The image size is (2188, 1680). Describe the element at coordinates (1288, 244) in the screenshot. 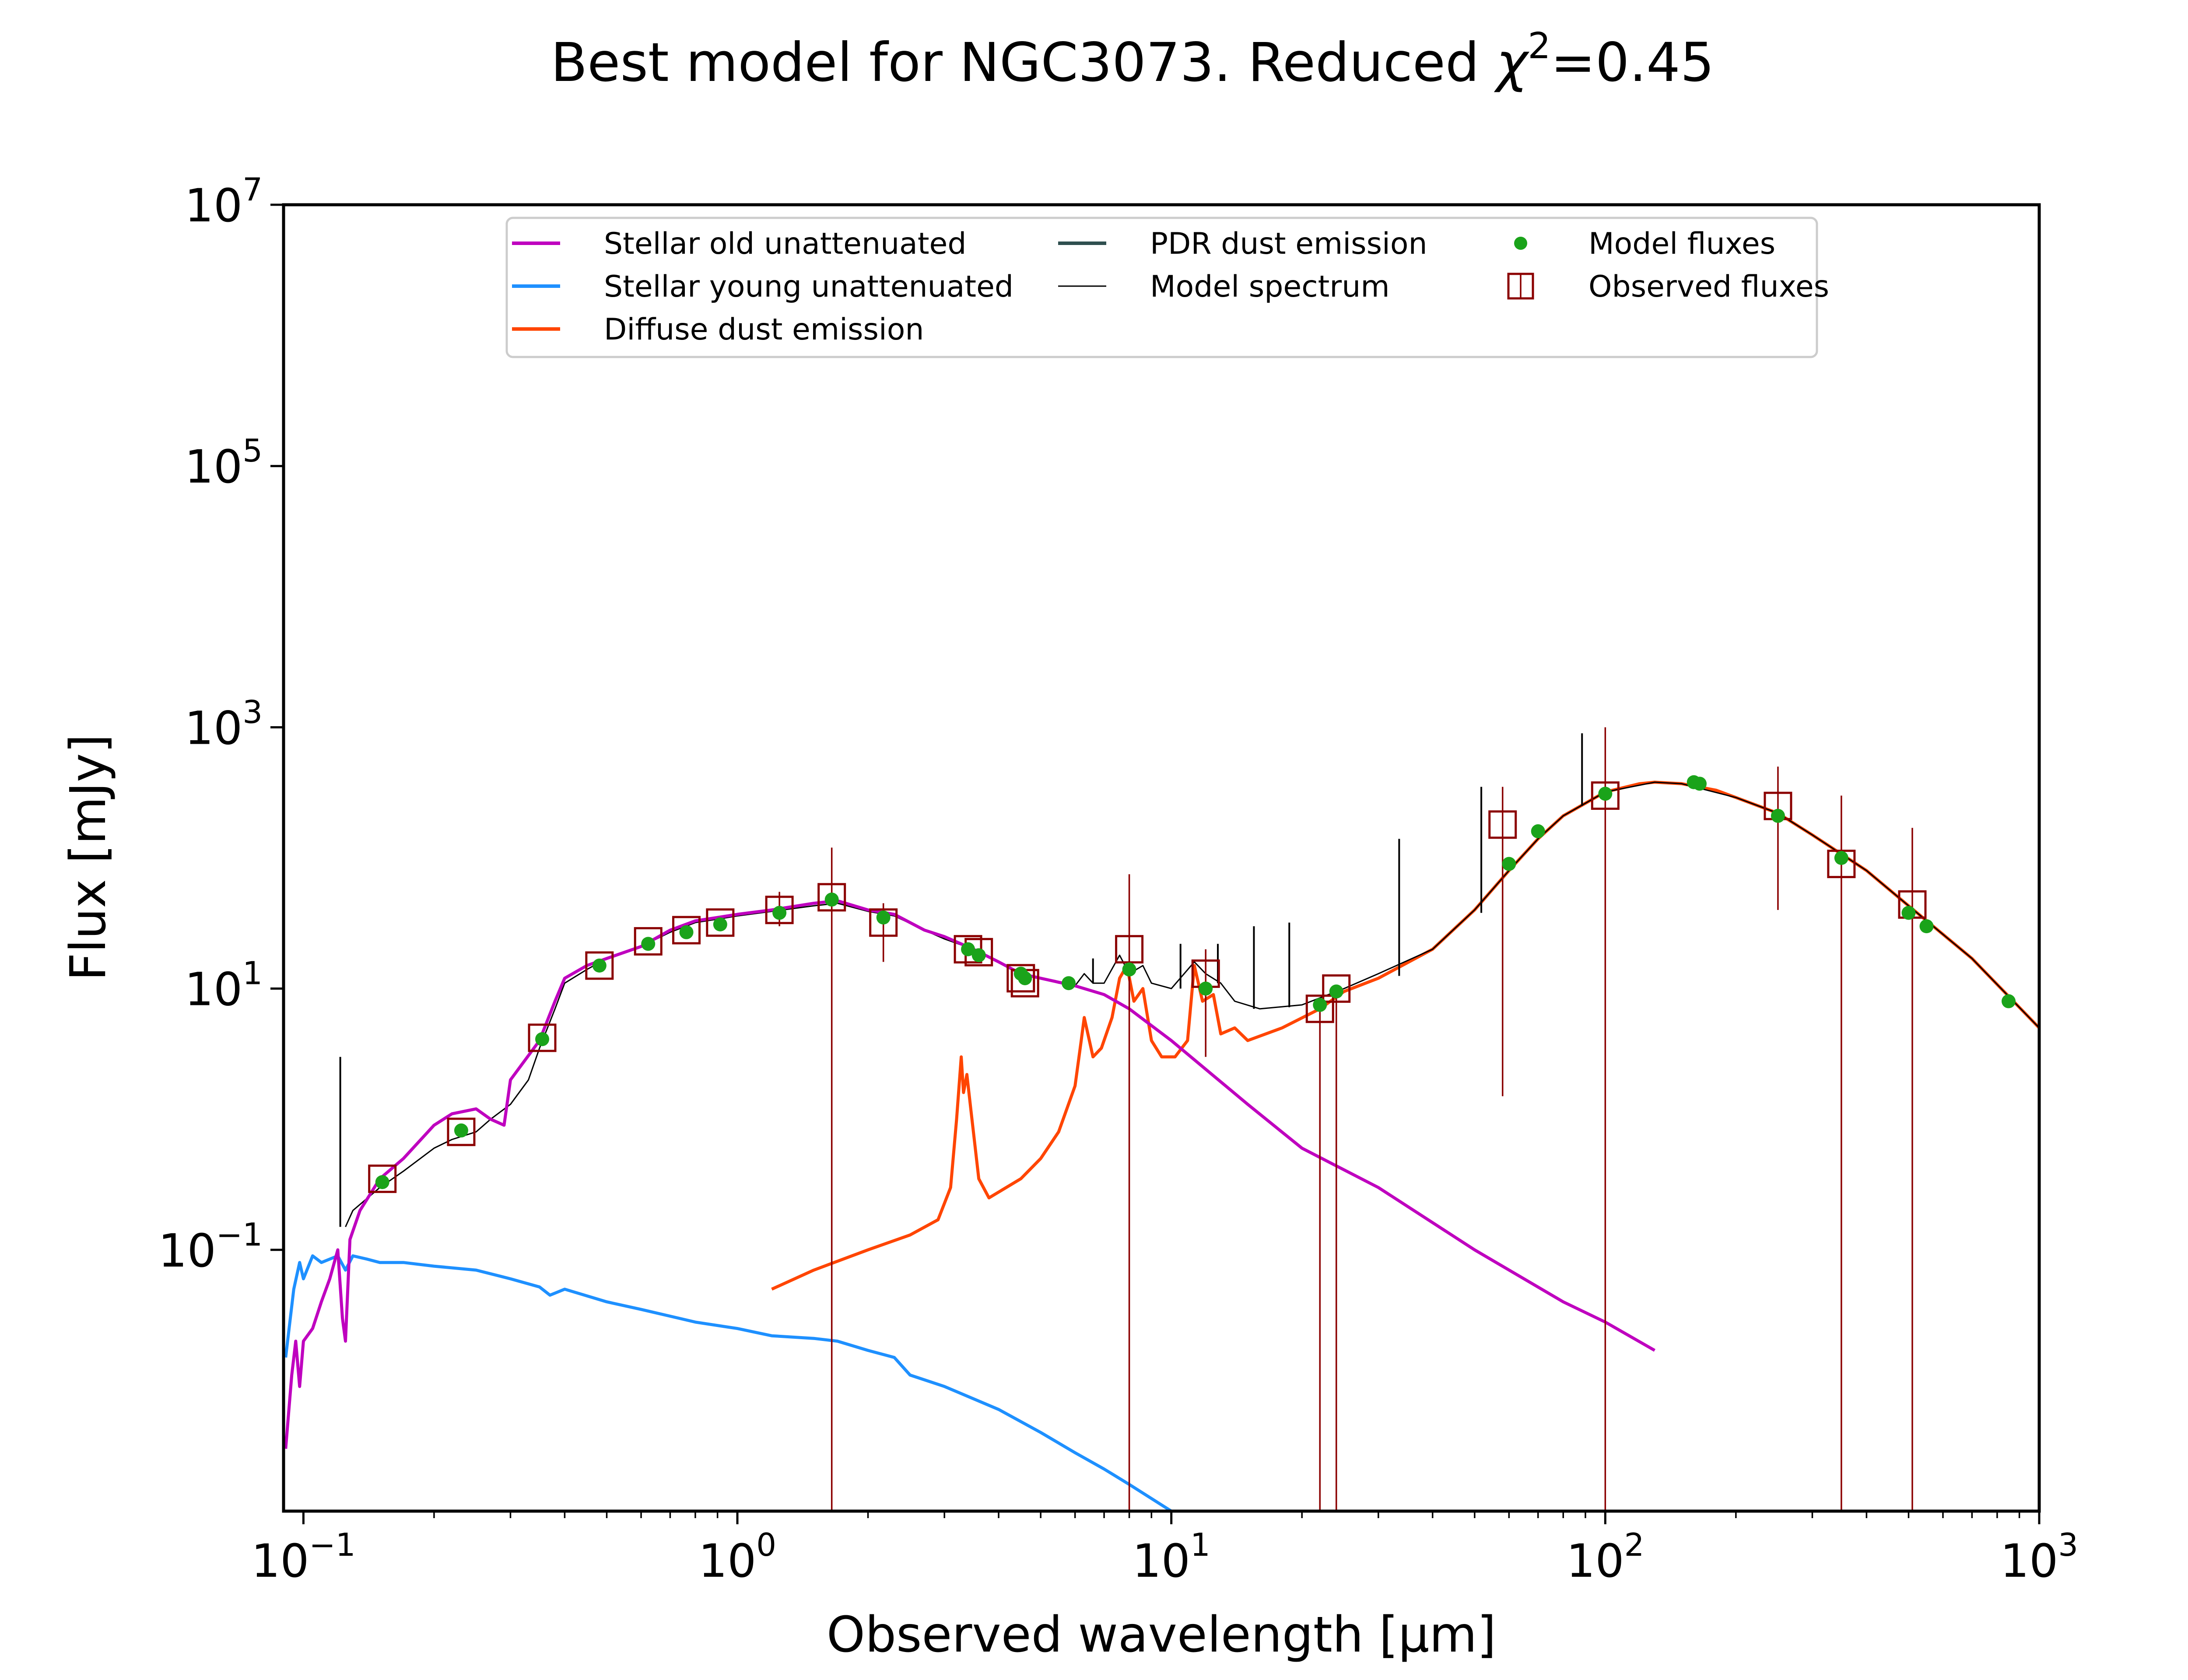

I see `legend-label-pdr-dust: PDR dust emission` at that location.